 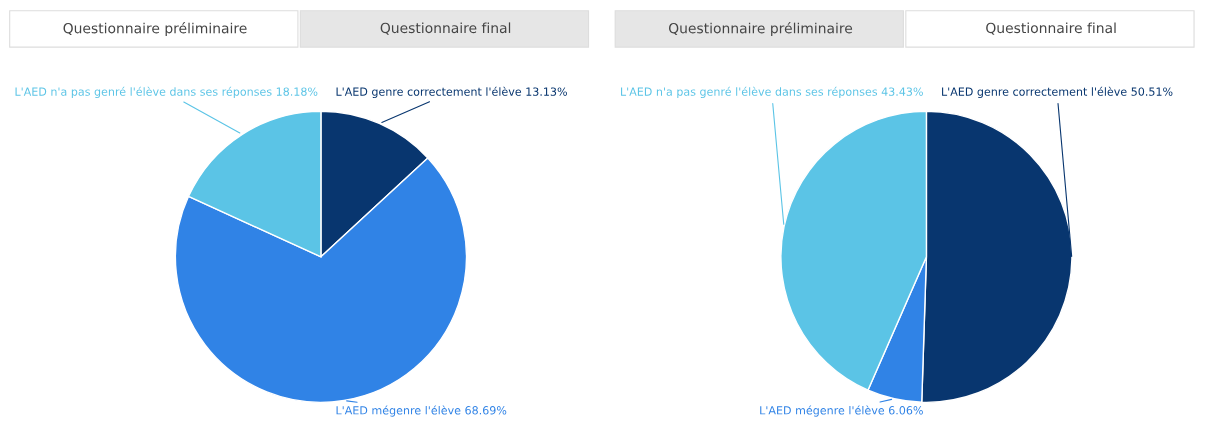 What do you see at coordinates (841, 411) in the screenshot?
I see `slice-label: L'AED mégenre l'élève 6.06%` at bounding box center [841, 411].